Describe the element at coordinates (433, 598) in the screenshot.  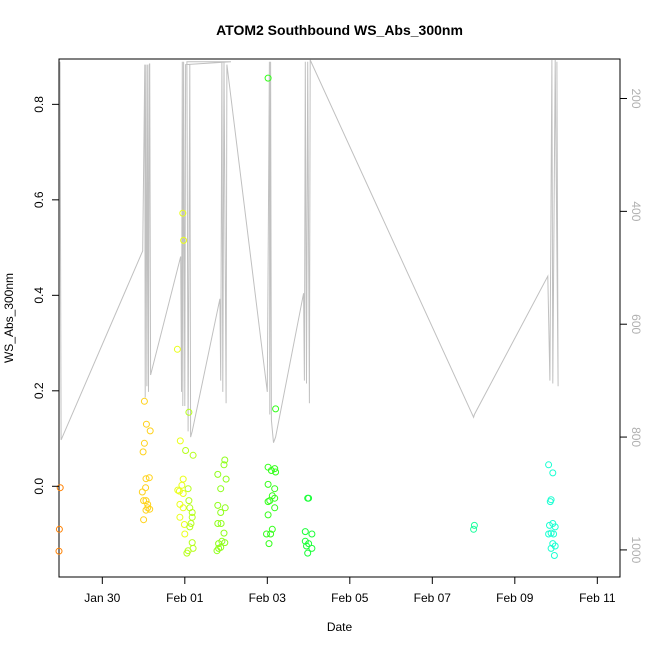
I see `x-tick-label: Feb 07` at that location.